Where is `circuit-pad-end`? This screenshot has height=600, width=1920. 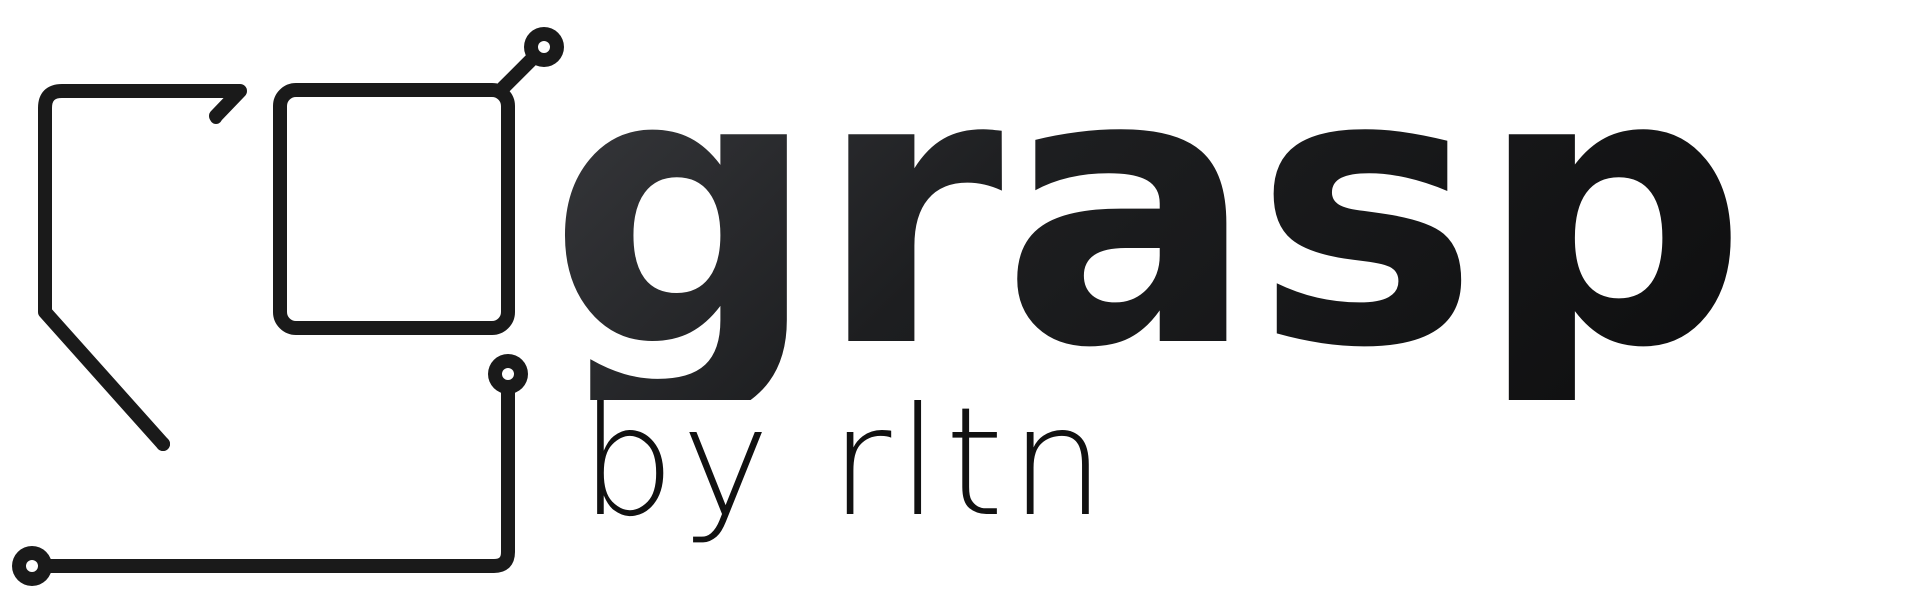
circuit-pad-end is located at coordinates (163, 444).